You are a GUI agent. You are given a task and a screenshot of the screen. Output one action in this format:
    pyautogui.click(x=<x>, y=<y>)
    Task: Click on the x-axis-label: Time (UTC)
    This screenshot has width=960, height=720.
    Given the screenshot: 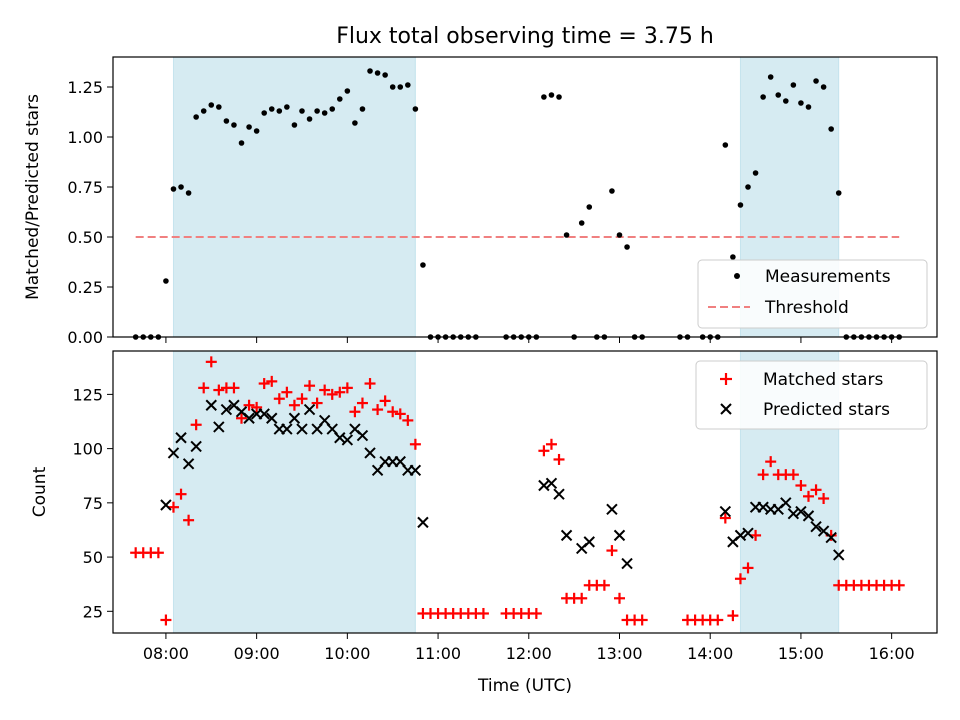 What is the action you would take?
    pyautogui.click(x=524, y=686)
    